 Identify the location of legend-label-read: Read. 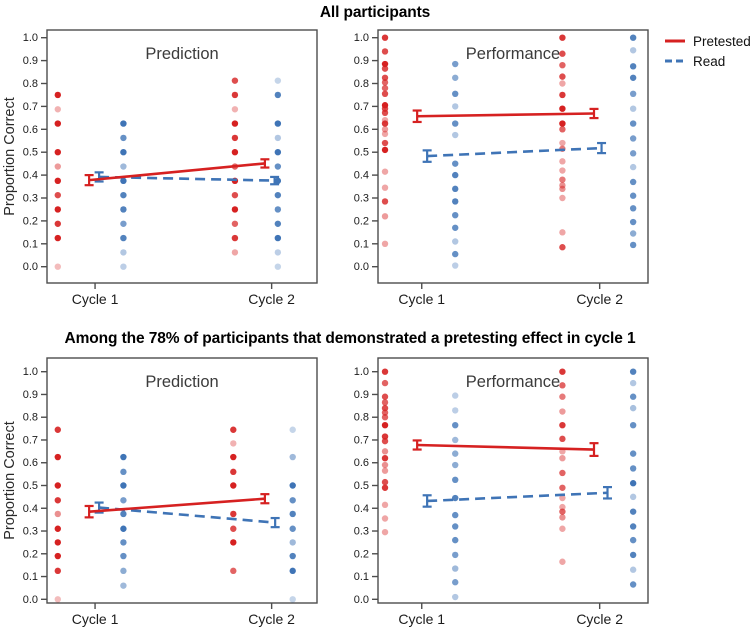
(709, 61).